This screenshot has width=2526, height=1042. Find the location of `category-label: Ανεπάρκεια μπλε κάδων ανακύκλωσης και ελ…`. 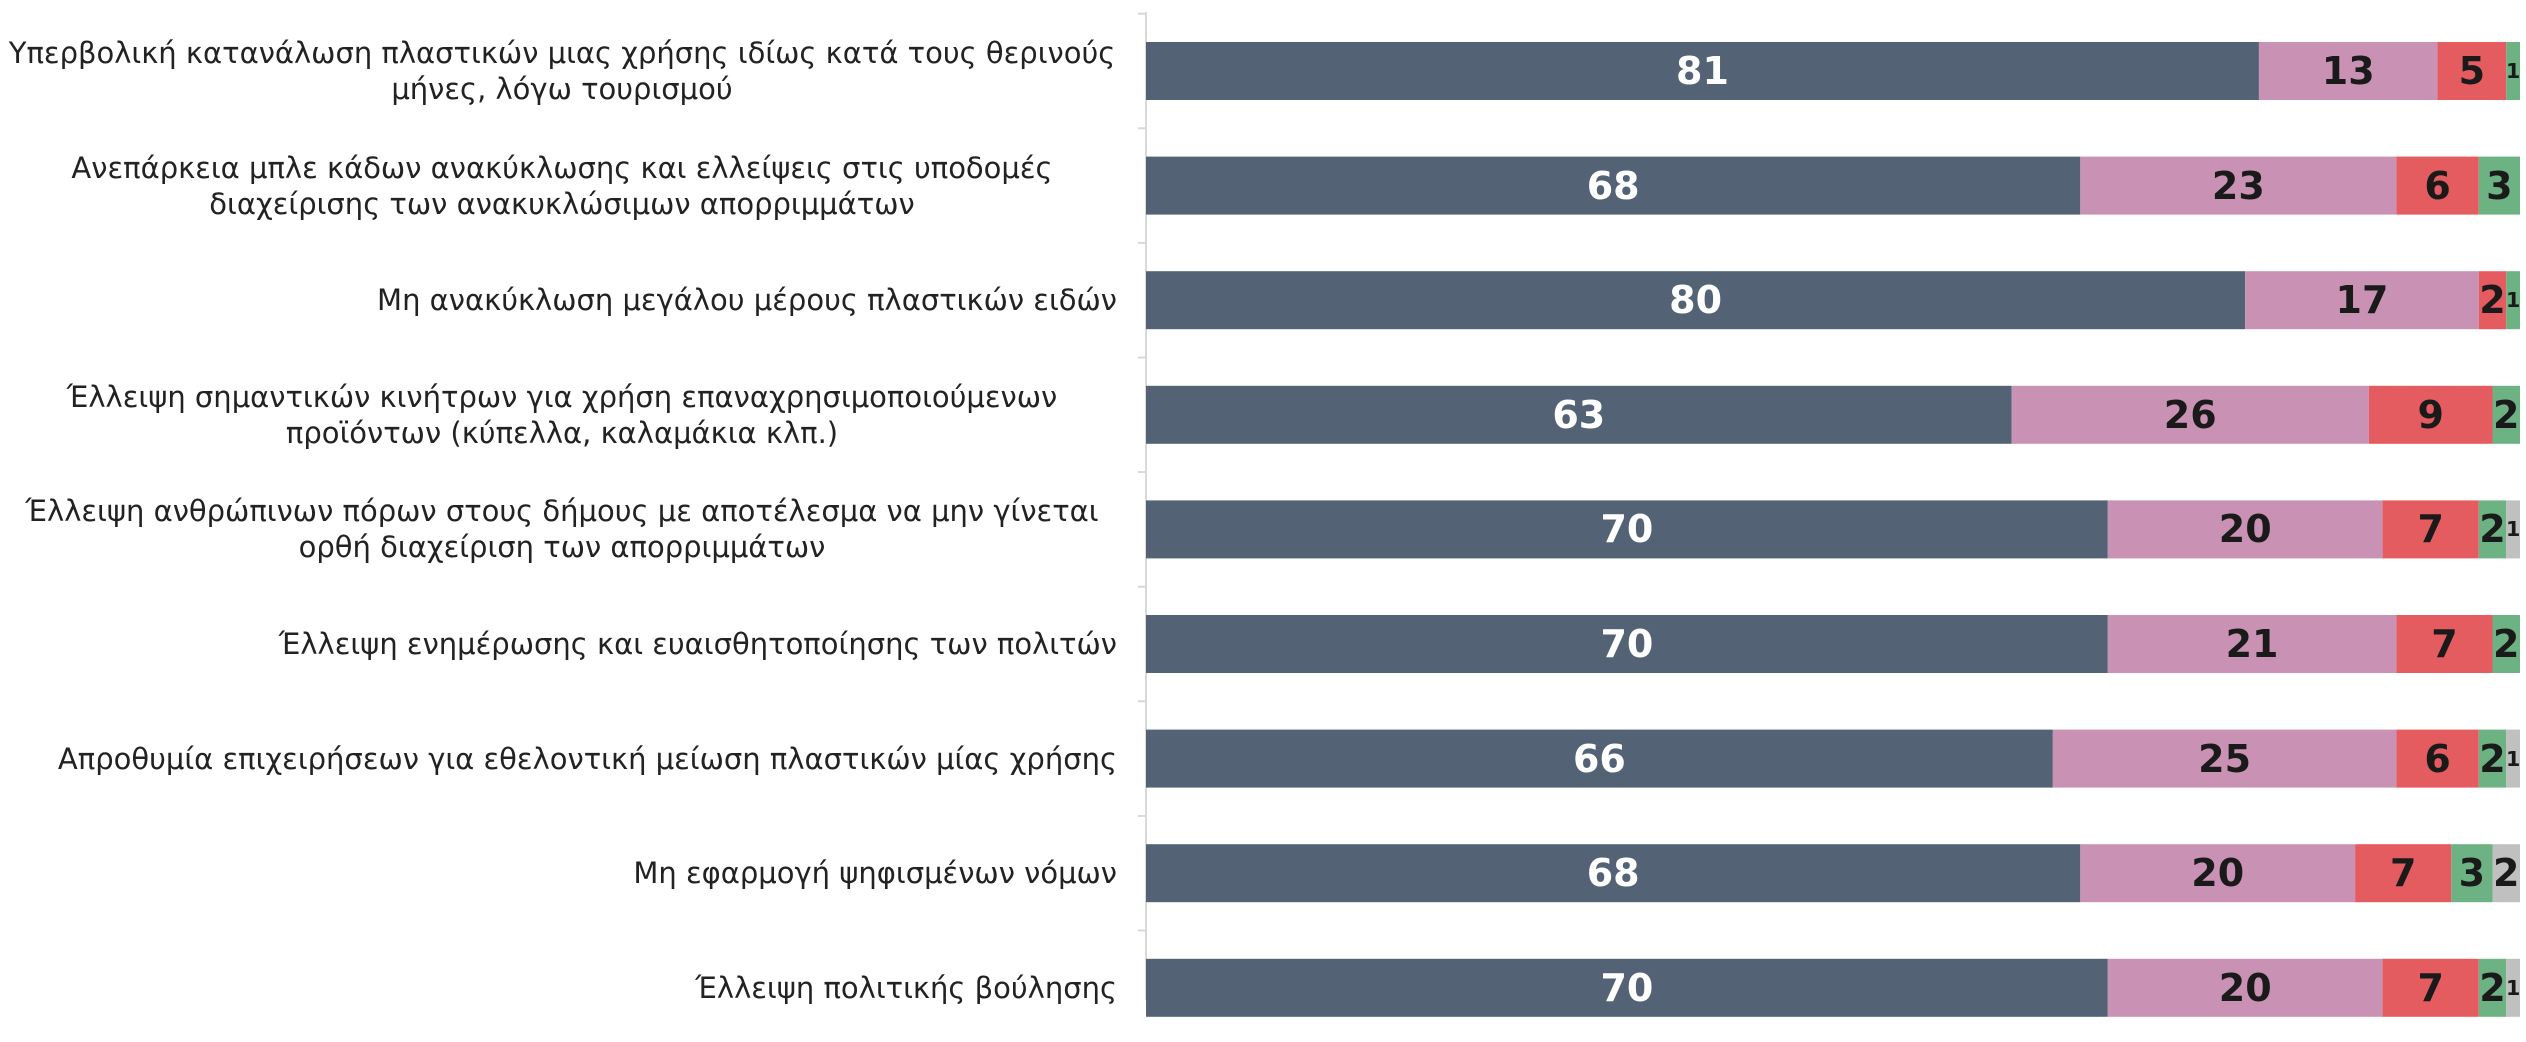

category-label: Ανεπάρκεια μπλε κάδων ανακύκλωσης και ελ… is located at coordinates (562, 186).